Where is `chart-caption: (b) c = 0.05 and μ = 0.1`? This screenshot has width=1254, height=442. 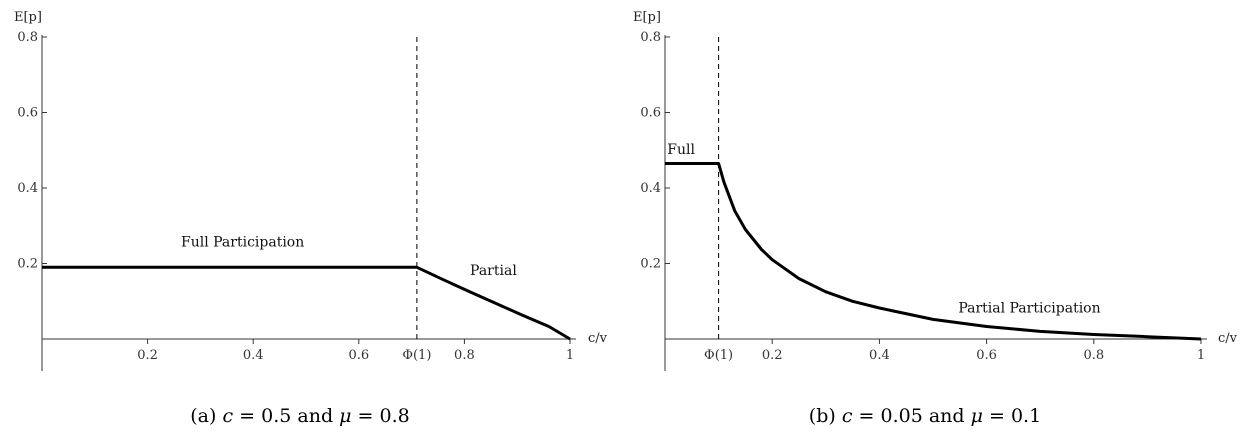 chart-caption: (b) c = 0.05 and μ = 0.1 is located at coordinates (925, 416).